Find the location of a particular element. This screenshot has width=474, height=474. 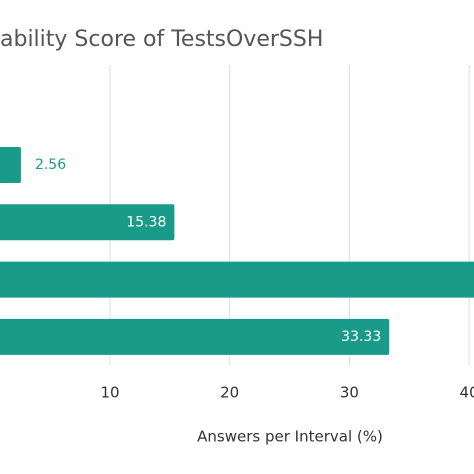

value-label: 15.38 is located at coordinates (146, 222).